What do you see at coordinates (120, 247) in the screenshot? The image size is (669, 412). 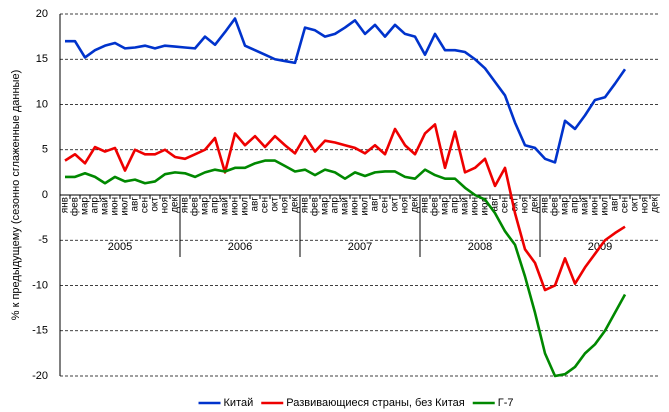 I see `x-group-label: 2005` at bounding box center [120, 247].